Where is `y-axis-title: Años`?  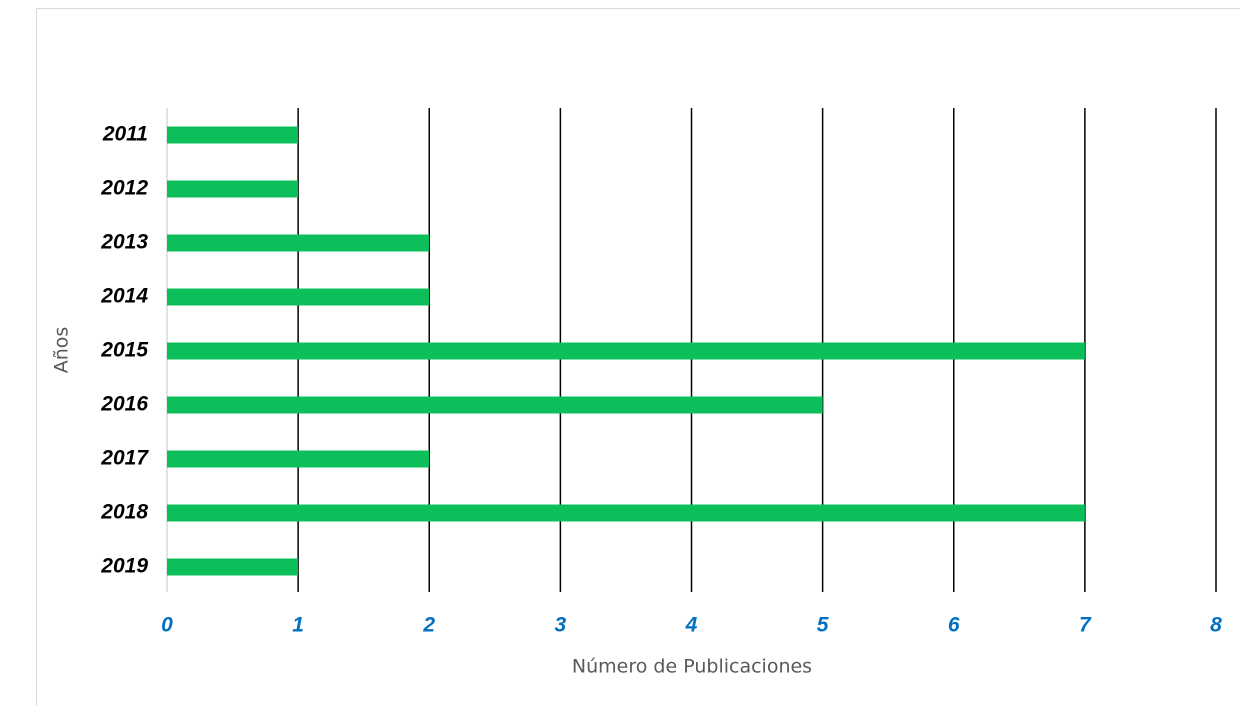
y-axis-title: Años is located at coordinates (62, 350).